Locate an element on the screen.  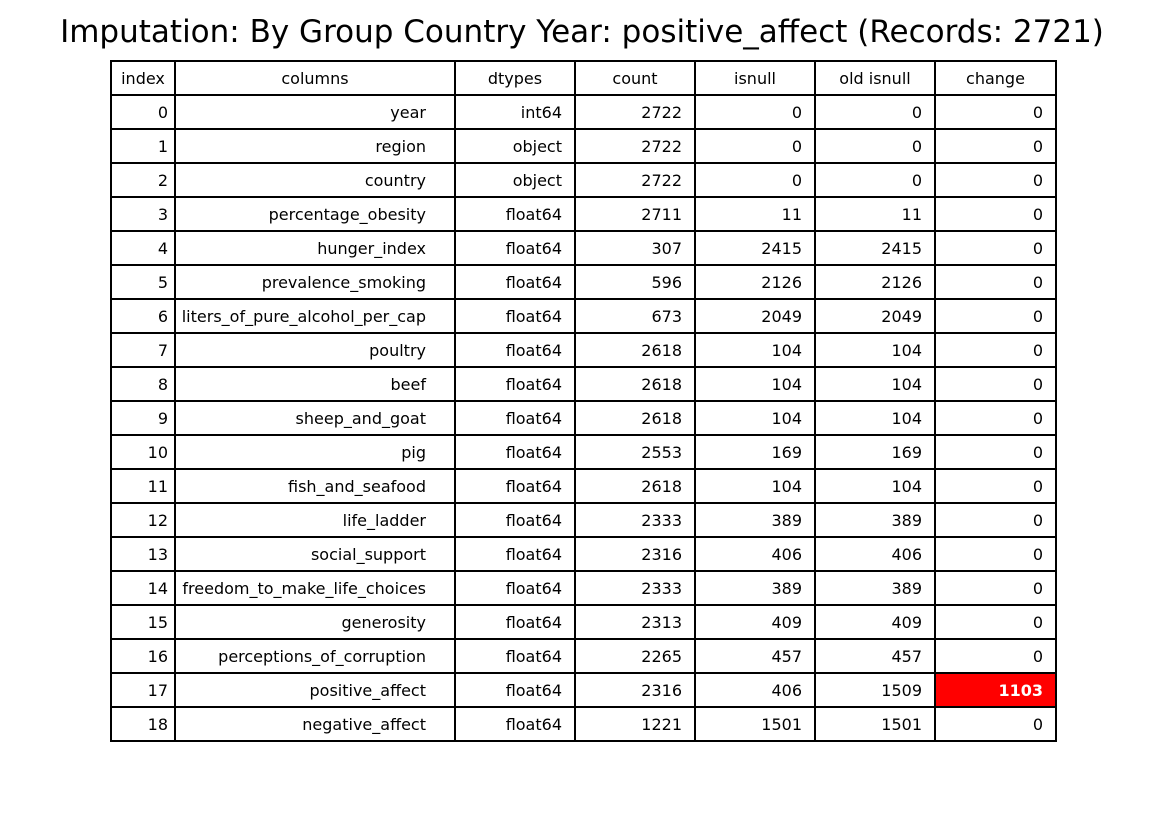
table-row: 12 life_ladder float64 2333 389 389 0 is located at coordinates (583, 520).